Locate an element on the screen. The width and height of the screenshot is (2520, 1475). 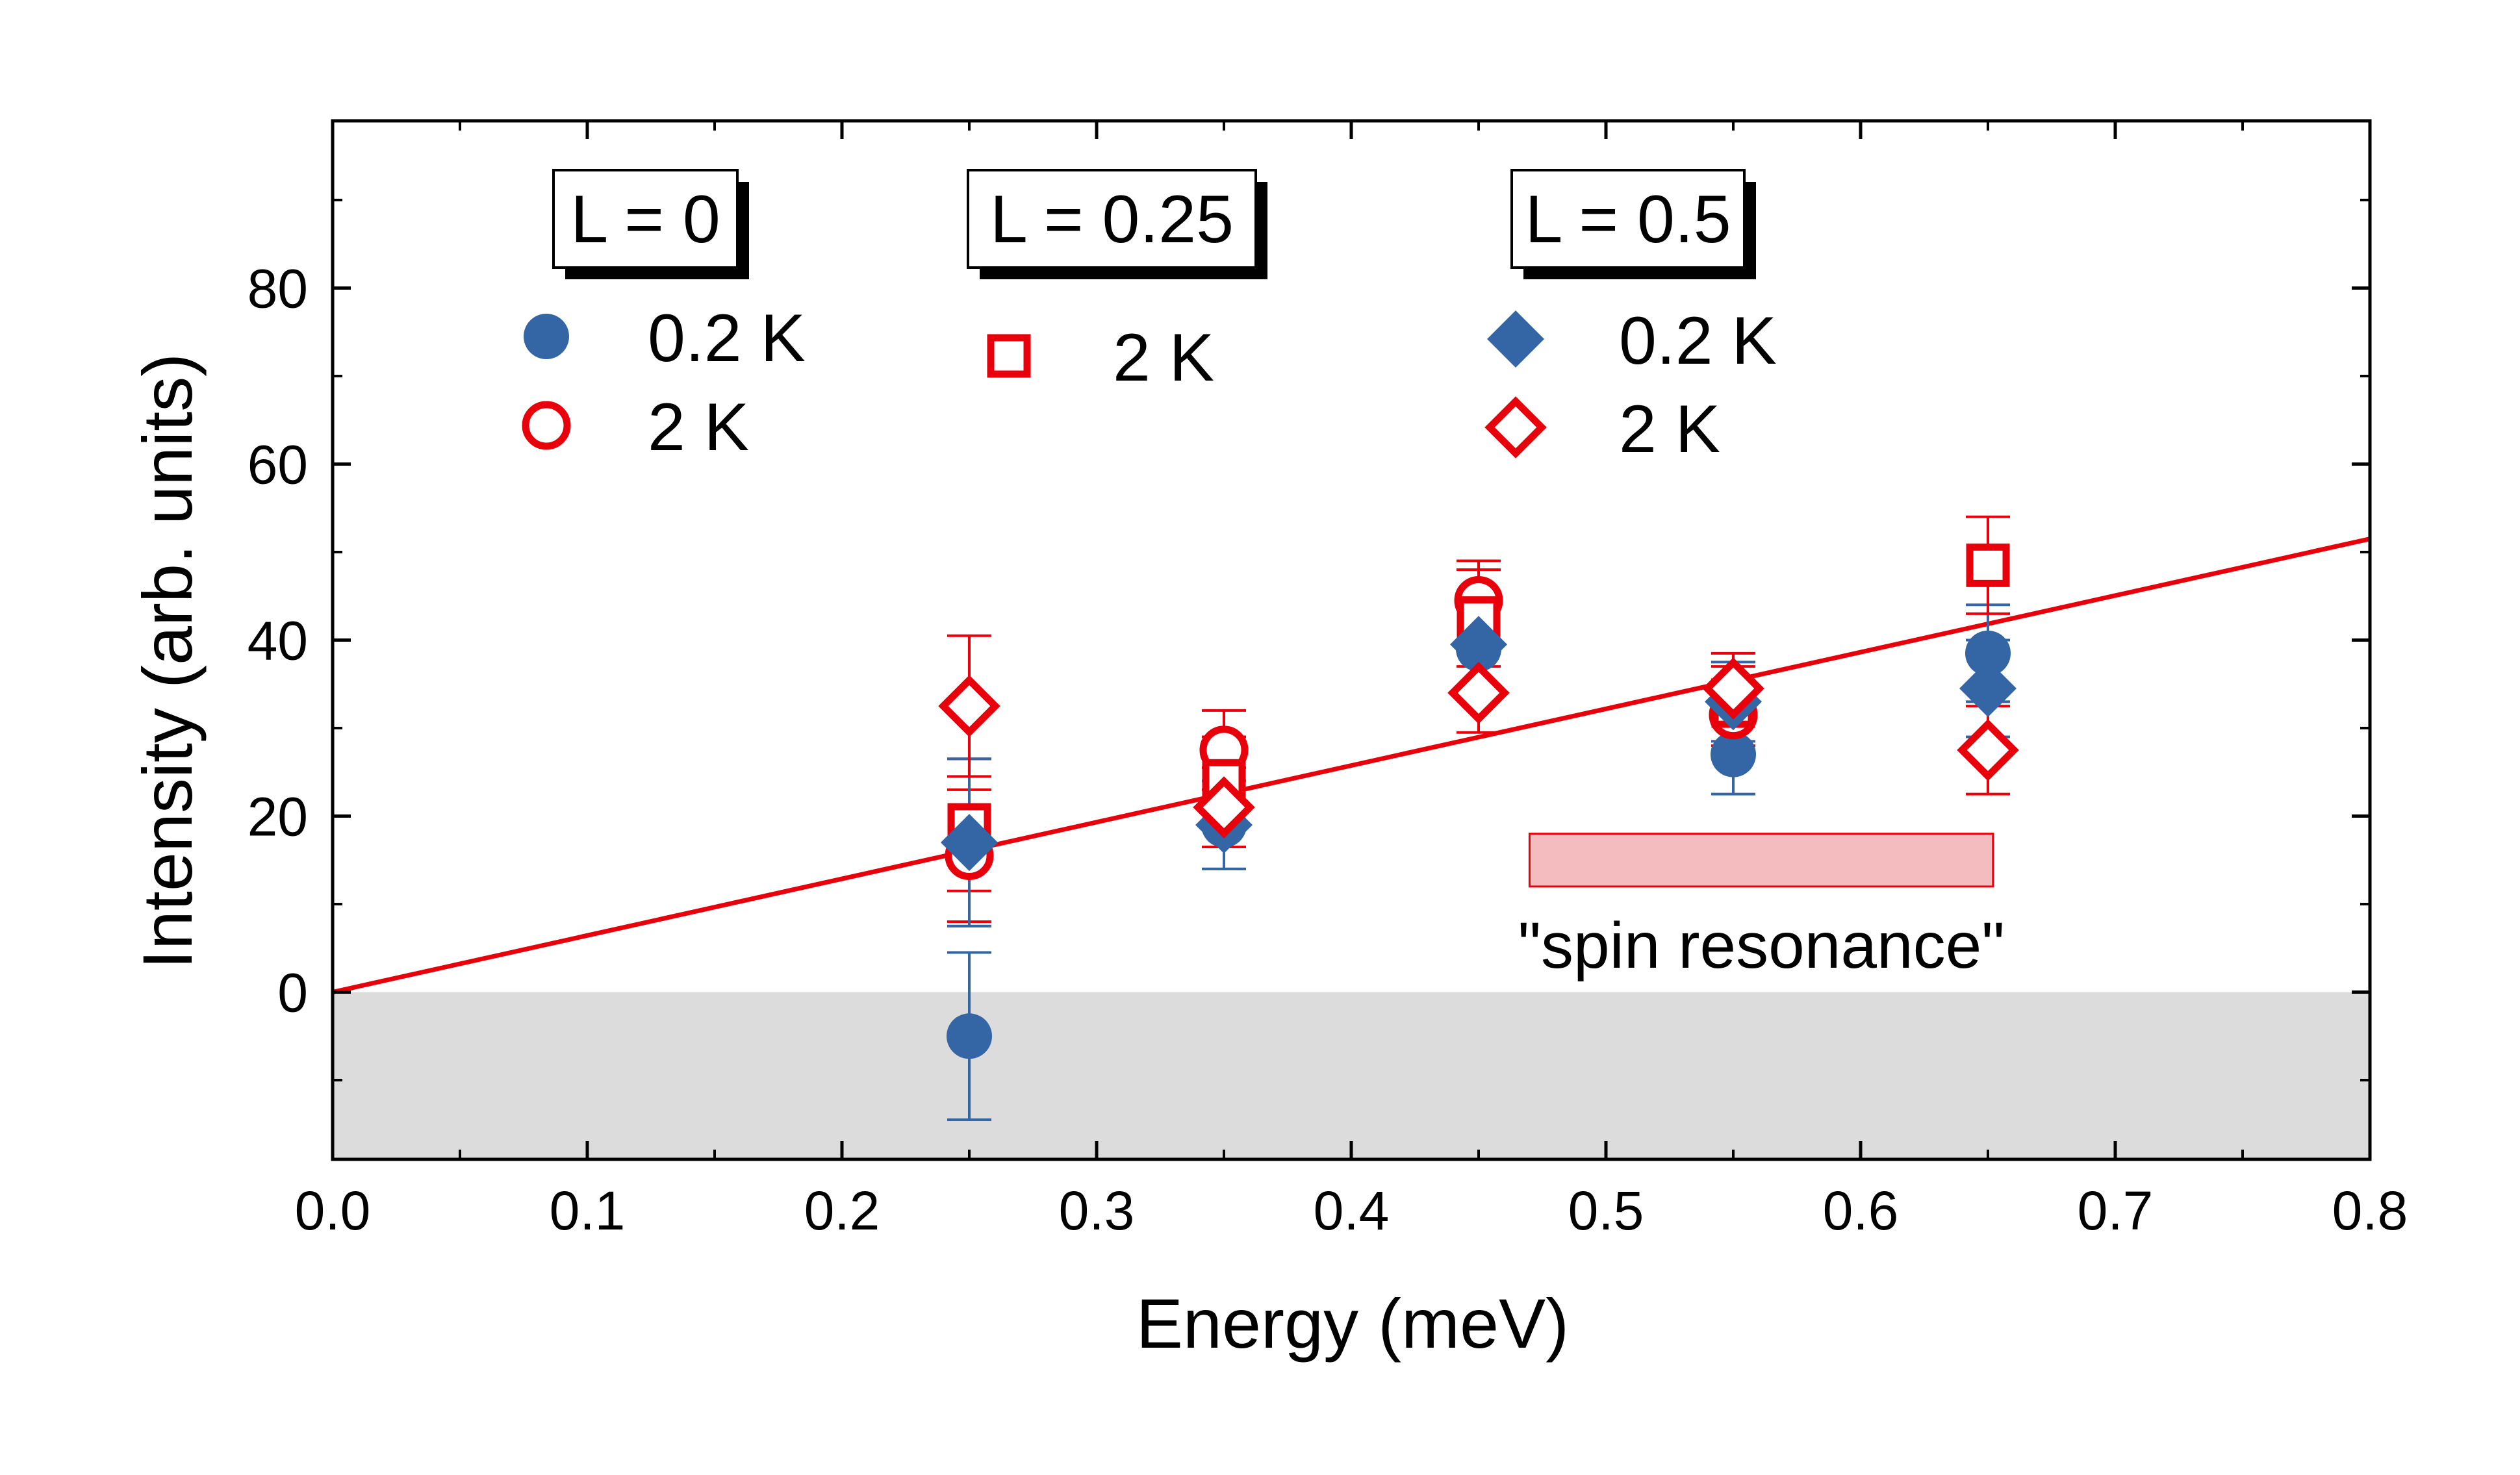
x-tick-label: 0.2 is located at coordinates (842, 1210).